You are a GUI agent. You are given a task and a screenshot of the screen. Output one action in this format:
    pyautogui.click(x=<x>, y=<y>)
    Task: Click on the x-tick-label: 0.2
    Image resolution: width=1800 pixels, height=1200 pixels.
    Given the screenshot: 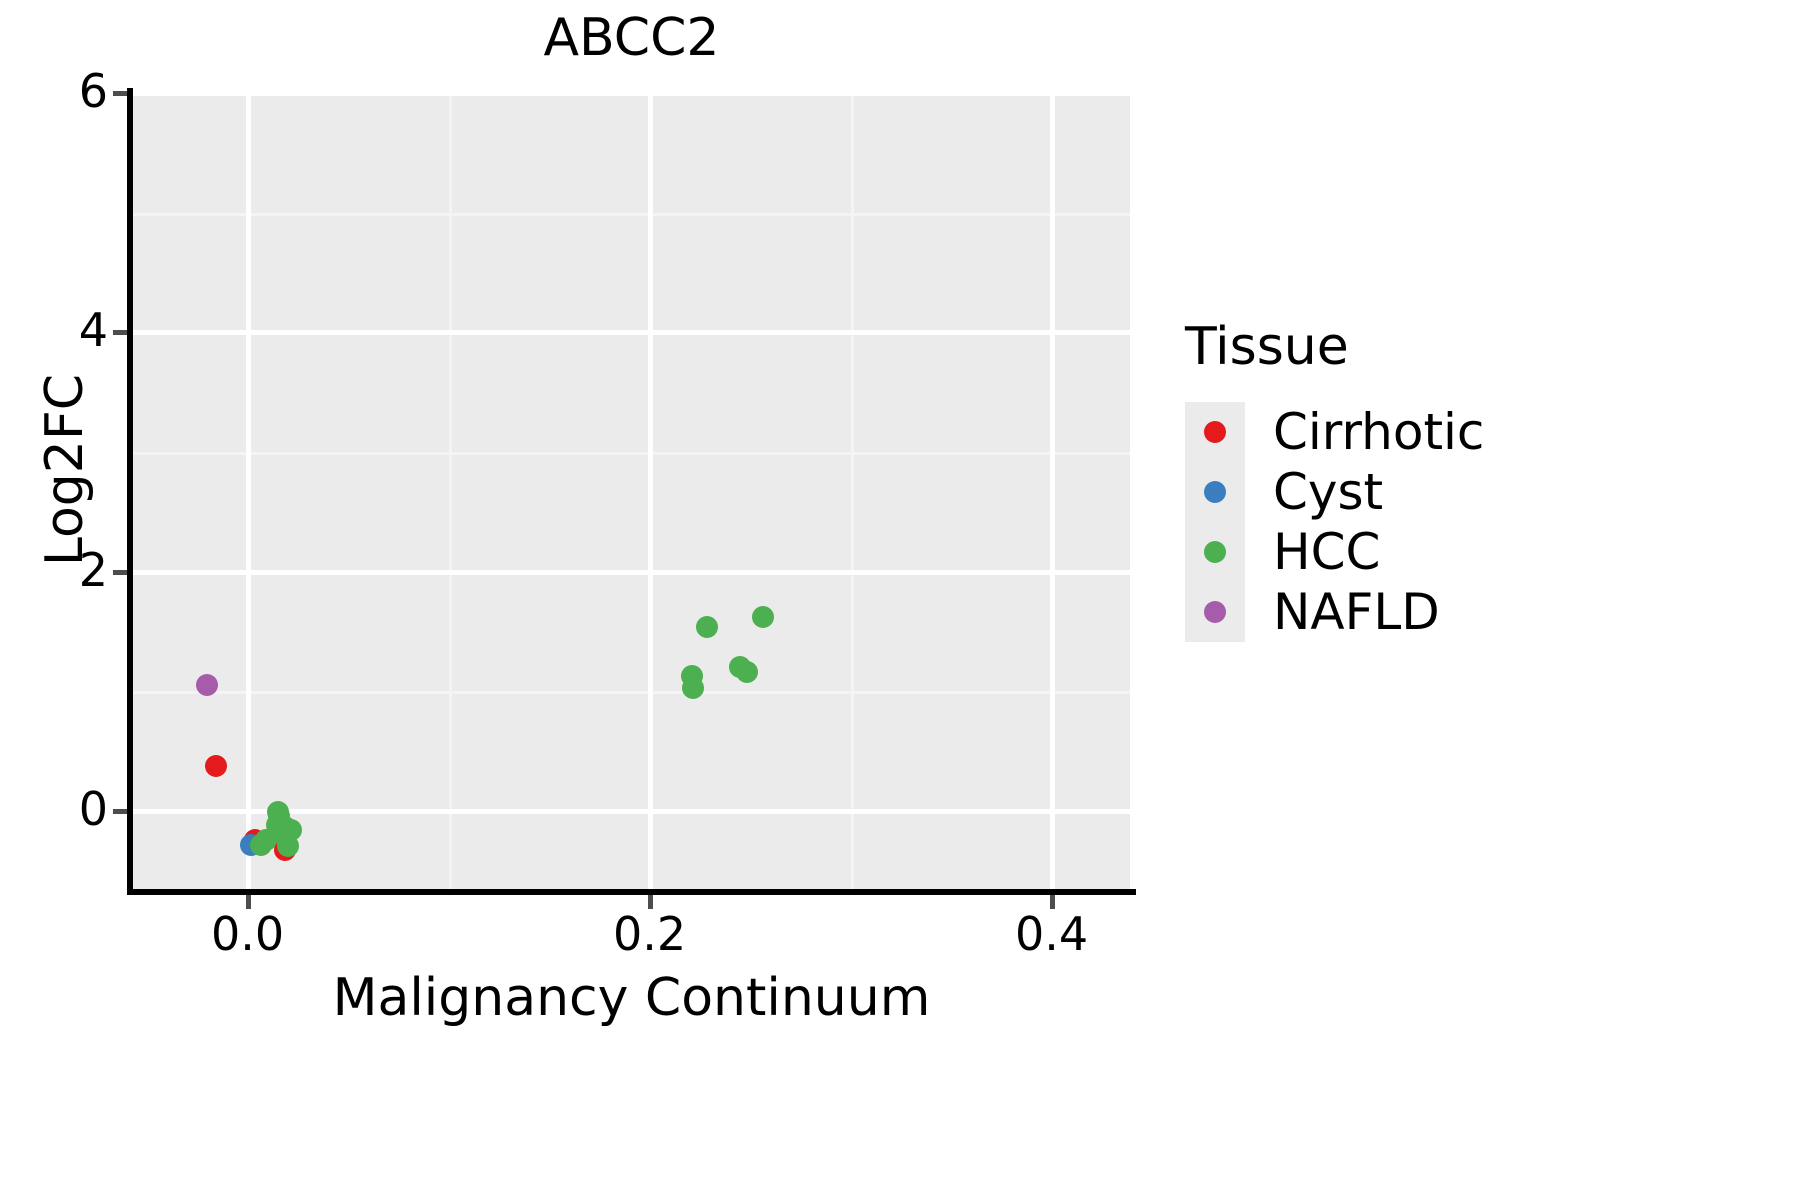 What is the action you would take?
    pyautogui.click(x=650, y=934)
    